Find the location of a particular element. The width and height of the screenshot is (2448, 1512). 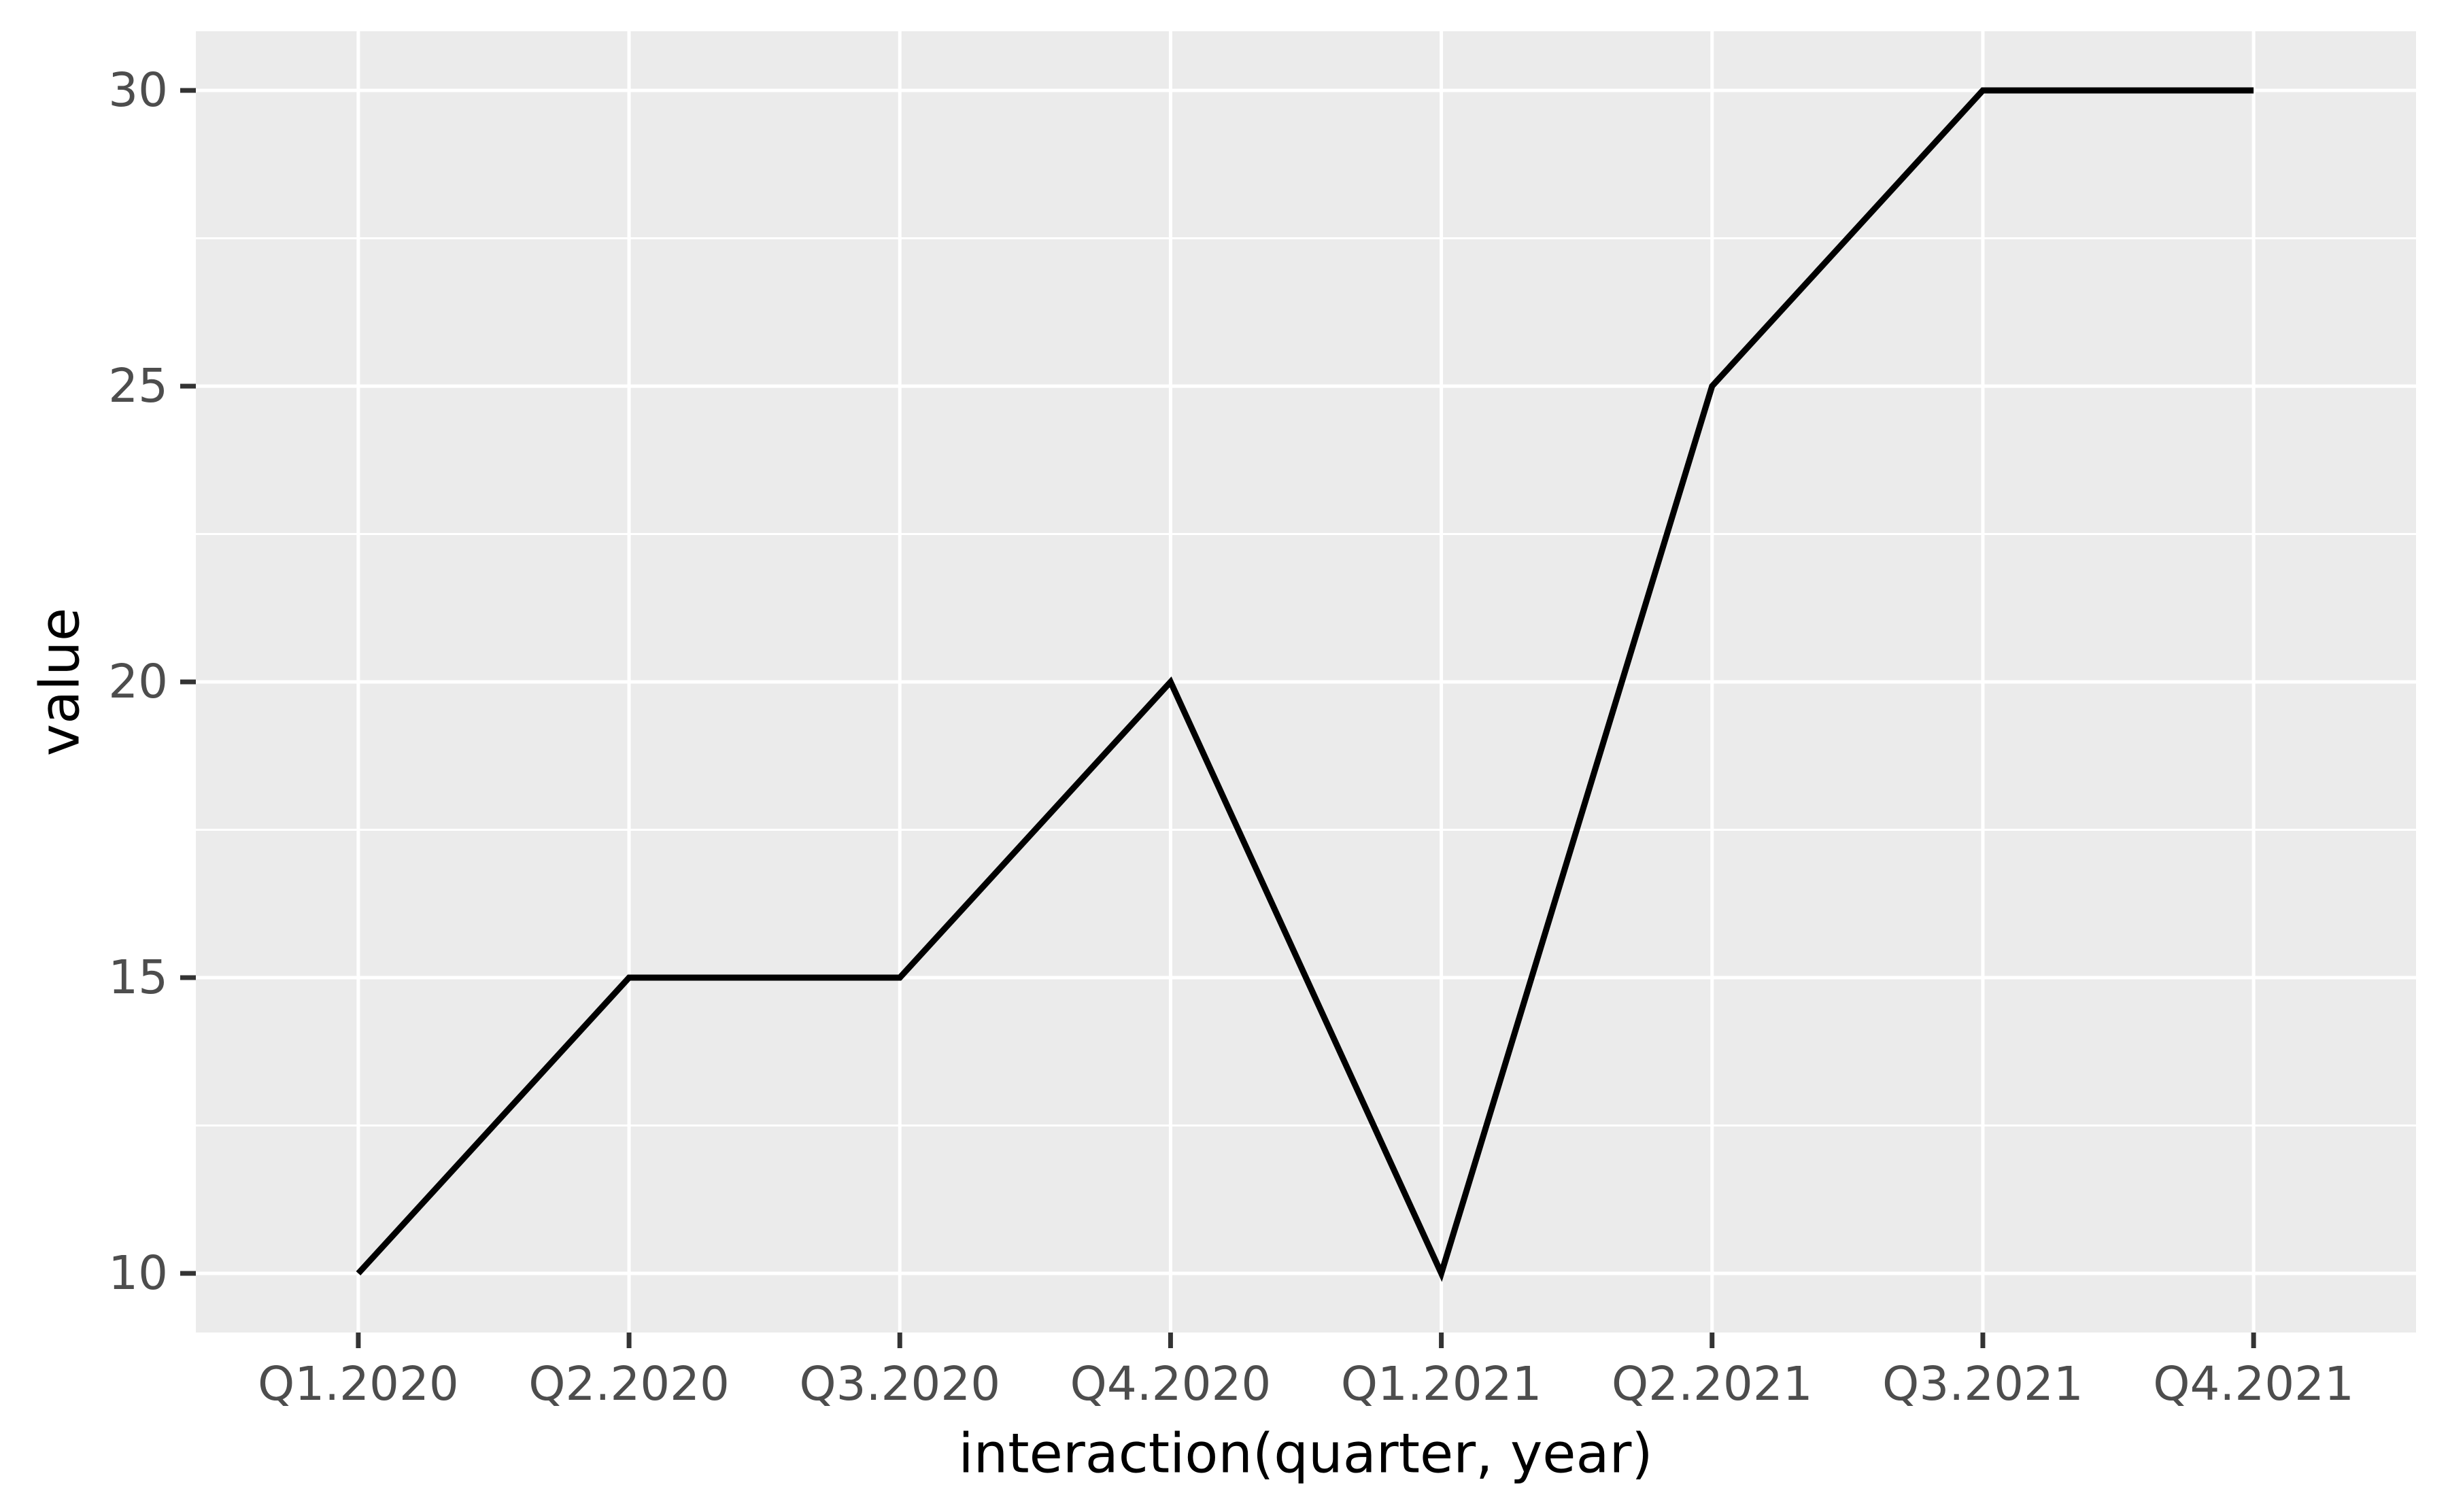

y-tick-label: 25 is located at coordinates (138, 386).